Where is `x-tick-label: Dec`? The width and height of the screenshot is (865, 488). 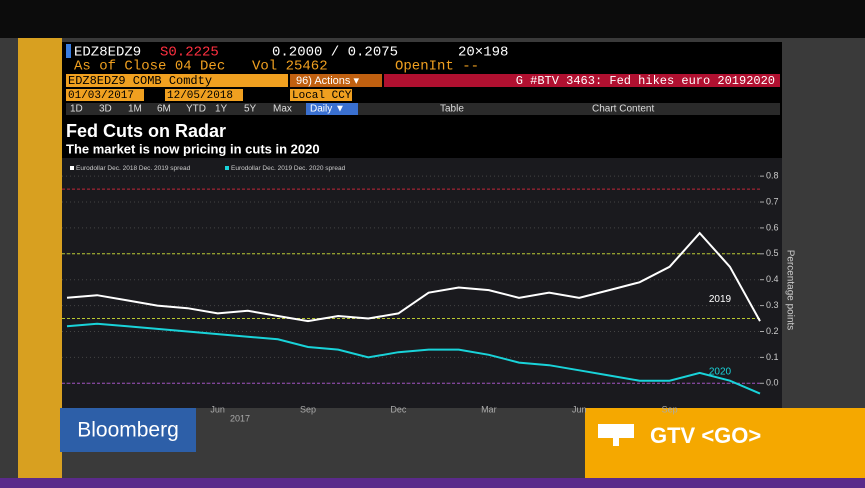 x-tick-label: Dec is located at coordinates (398, 409).